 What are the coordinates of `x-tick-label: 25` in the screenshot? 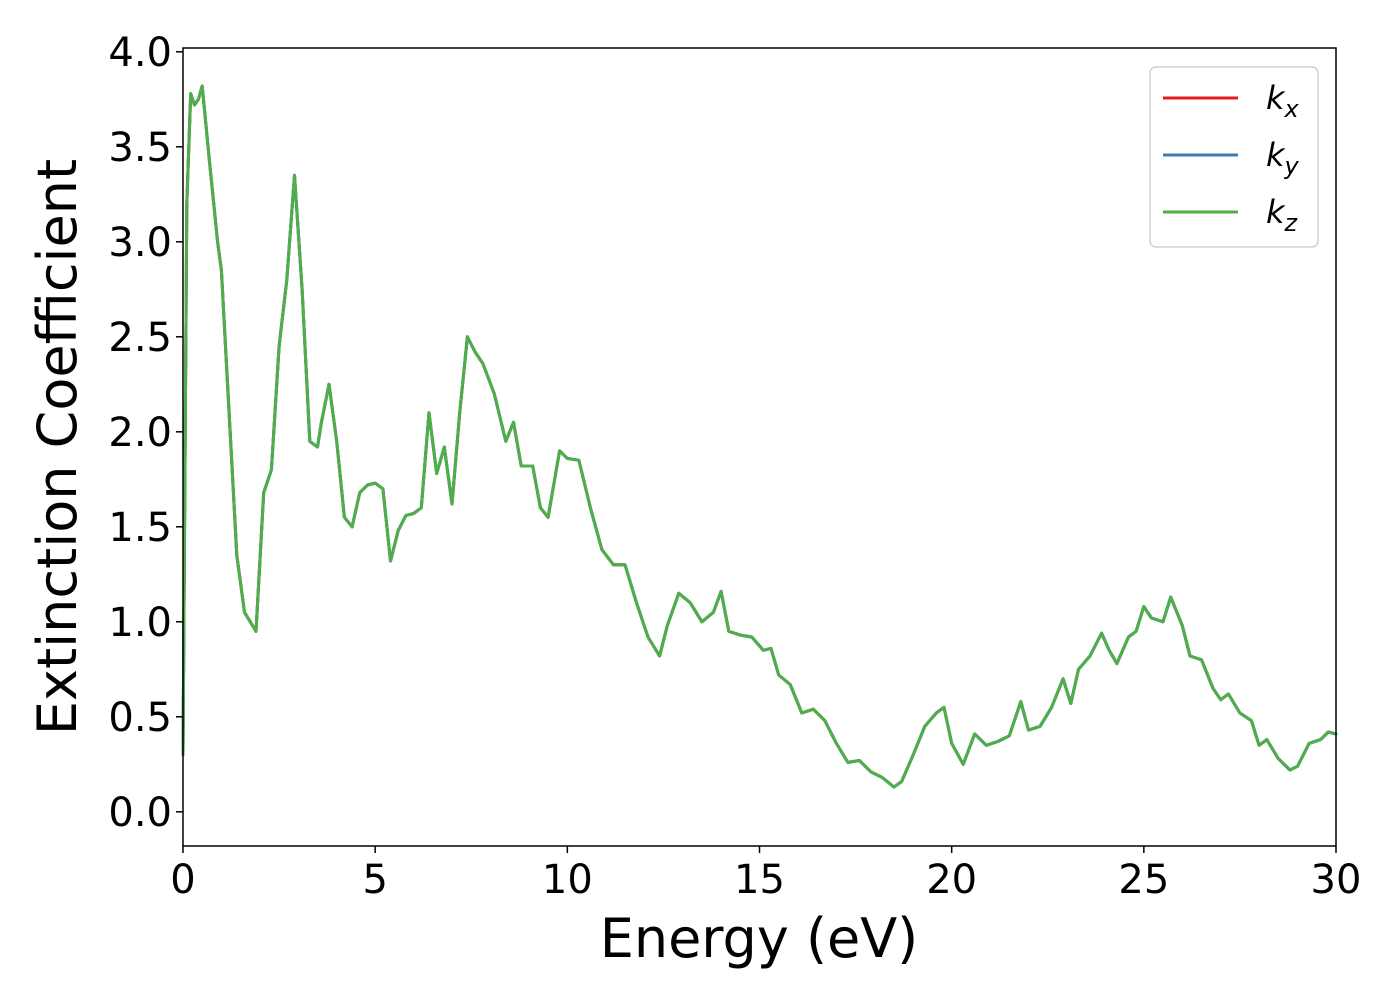 It's located at (1143, 880).